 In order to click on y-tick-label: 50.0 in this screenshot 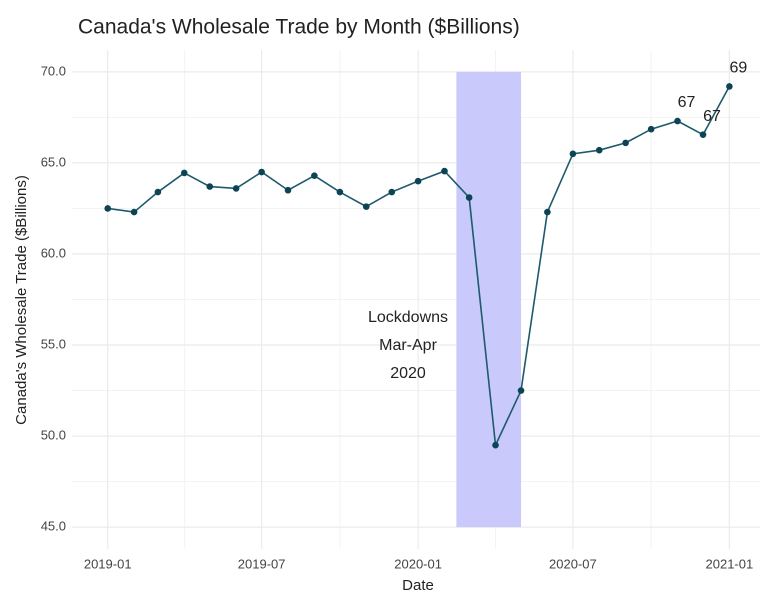, I will do `click(53, 435)`.